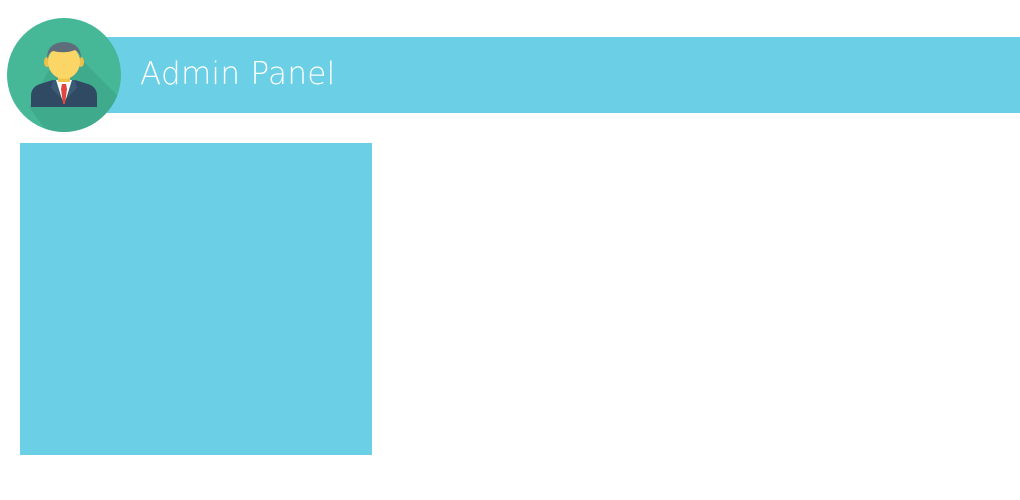  I want to click on avatar, so click(64, 75).